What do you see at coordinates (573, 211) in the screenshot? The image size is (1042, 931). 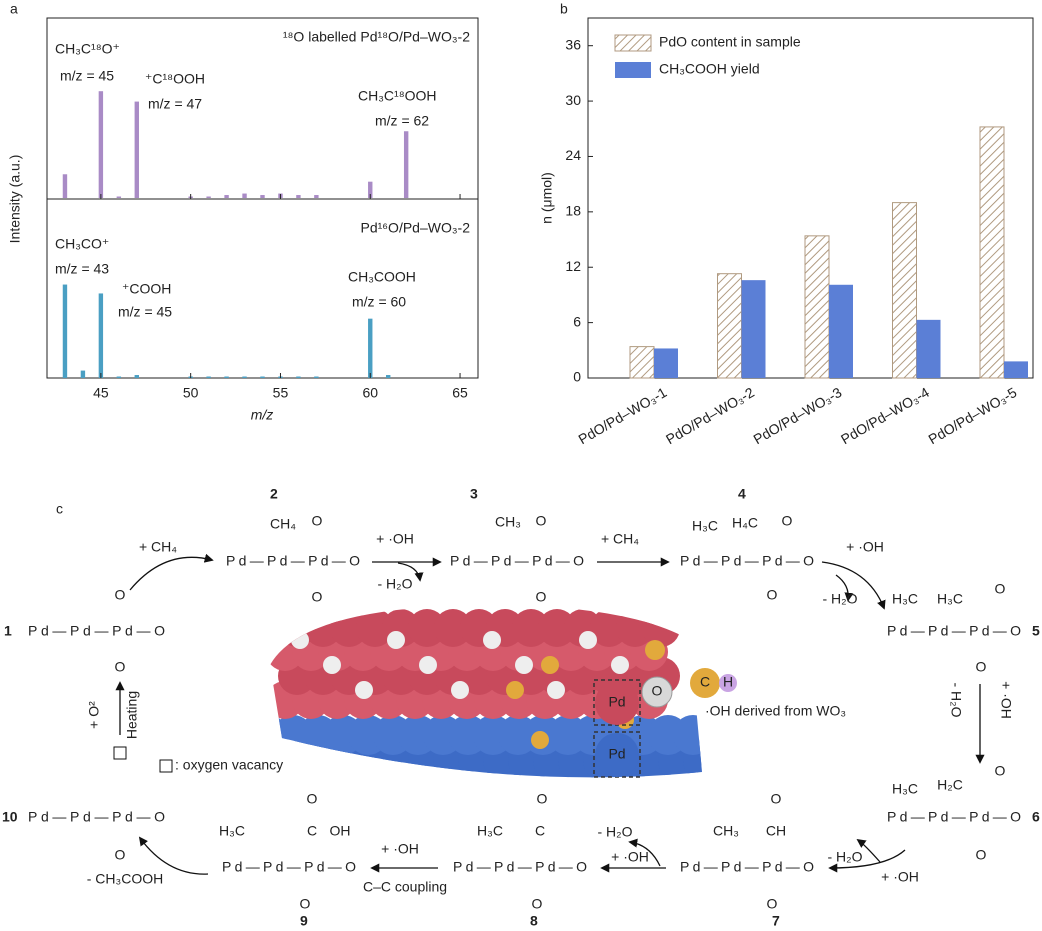 I see `y-tick-label: 18` at bounding box center [573, 211].